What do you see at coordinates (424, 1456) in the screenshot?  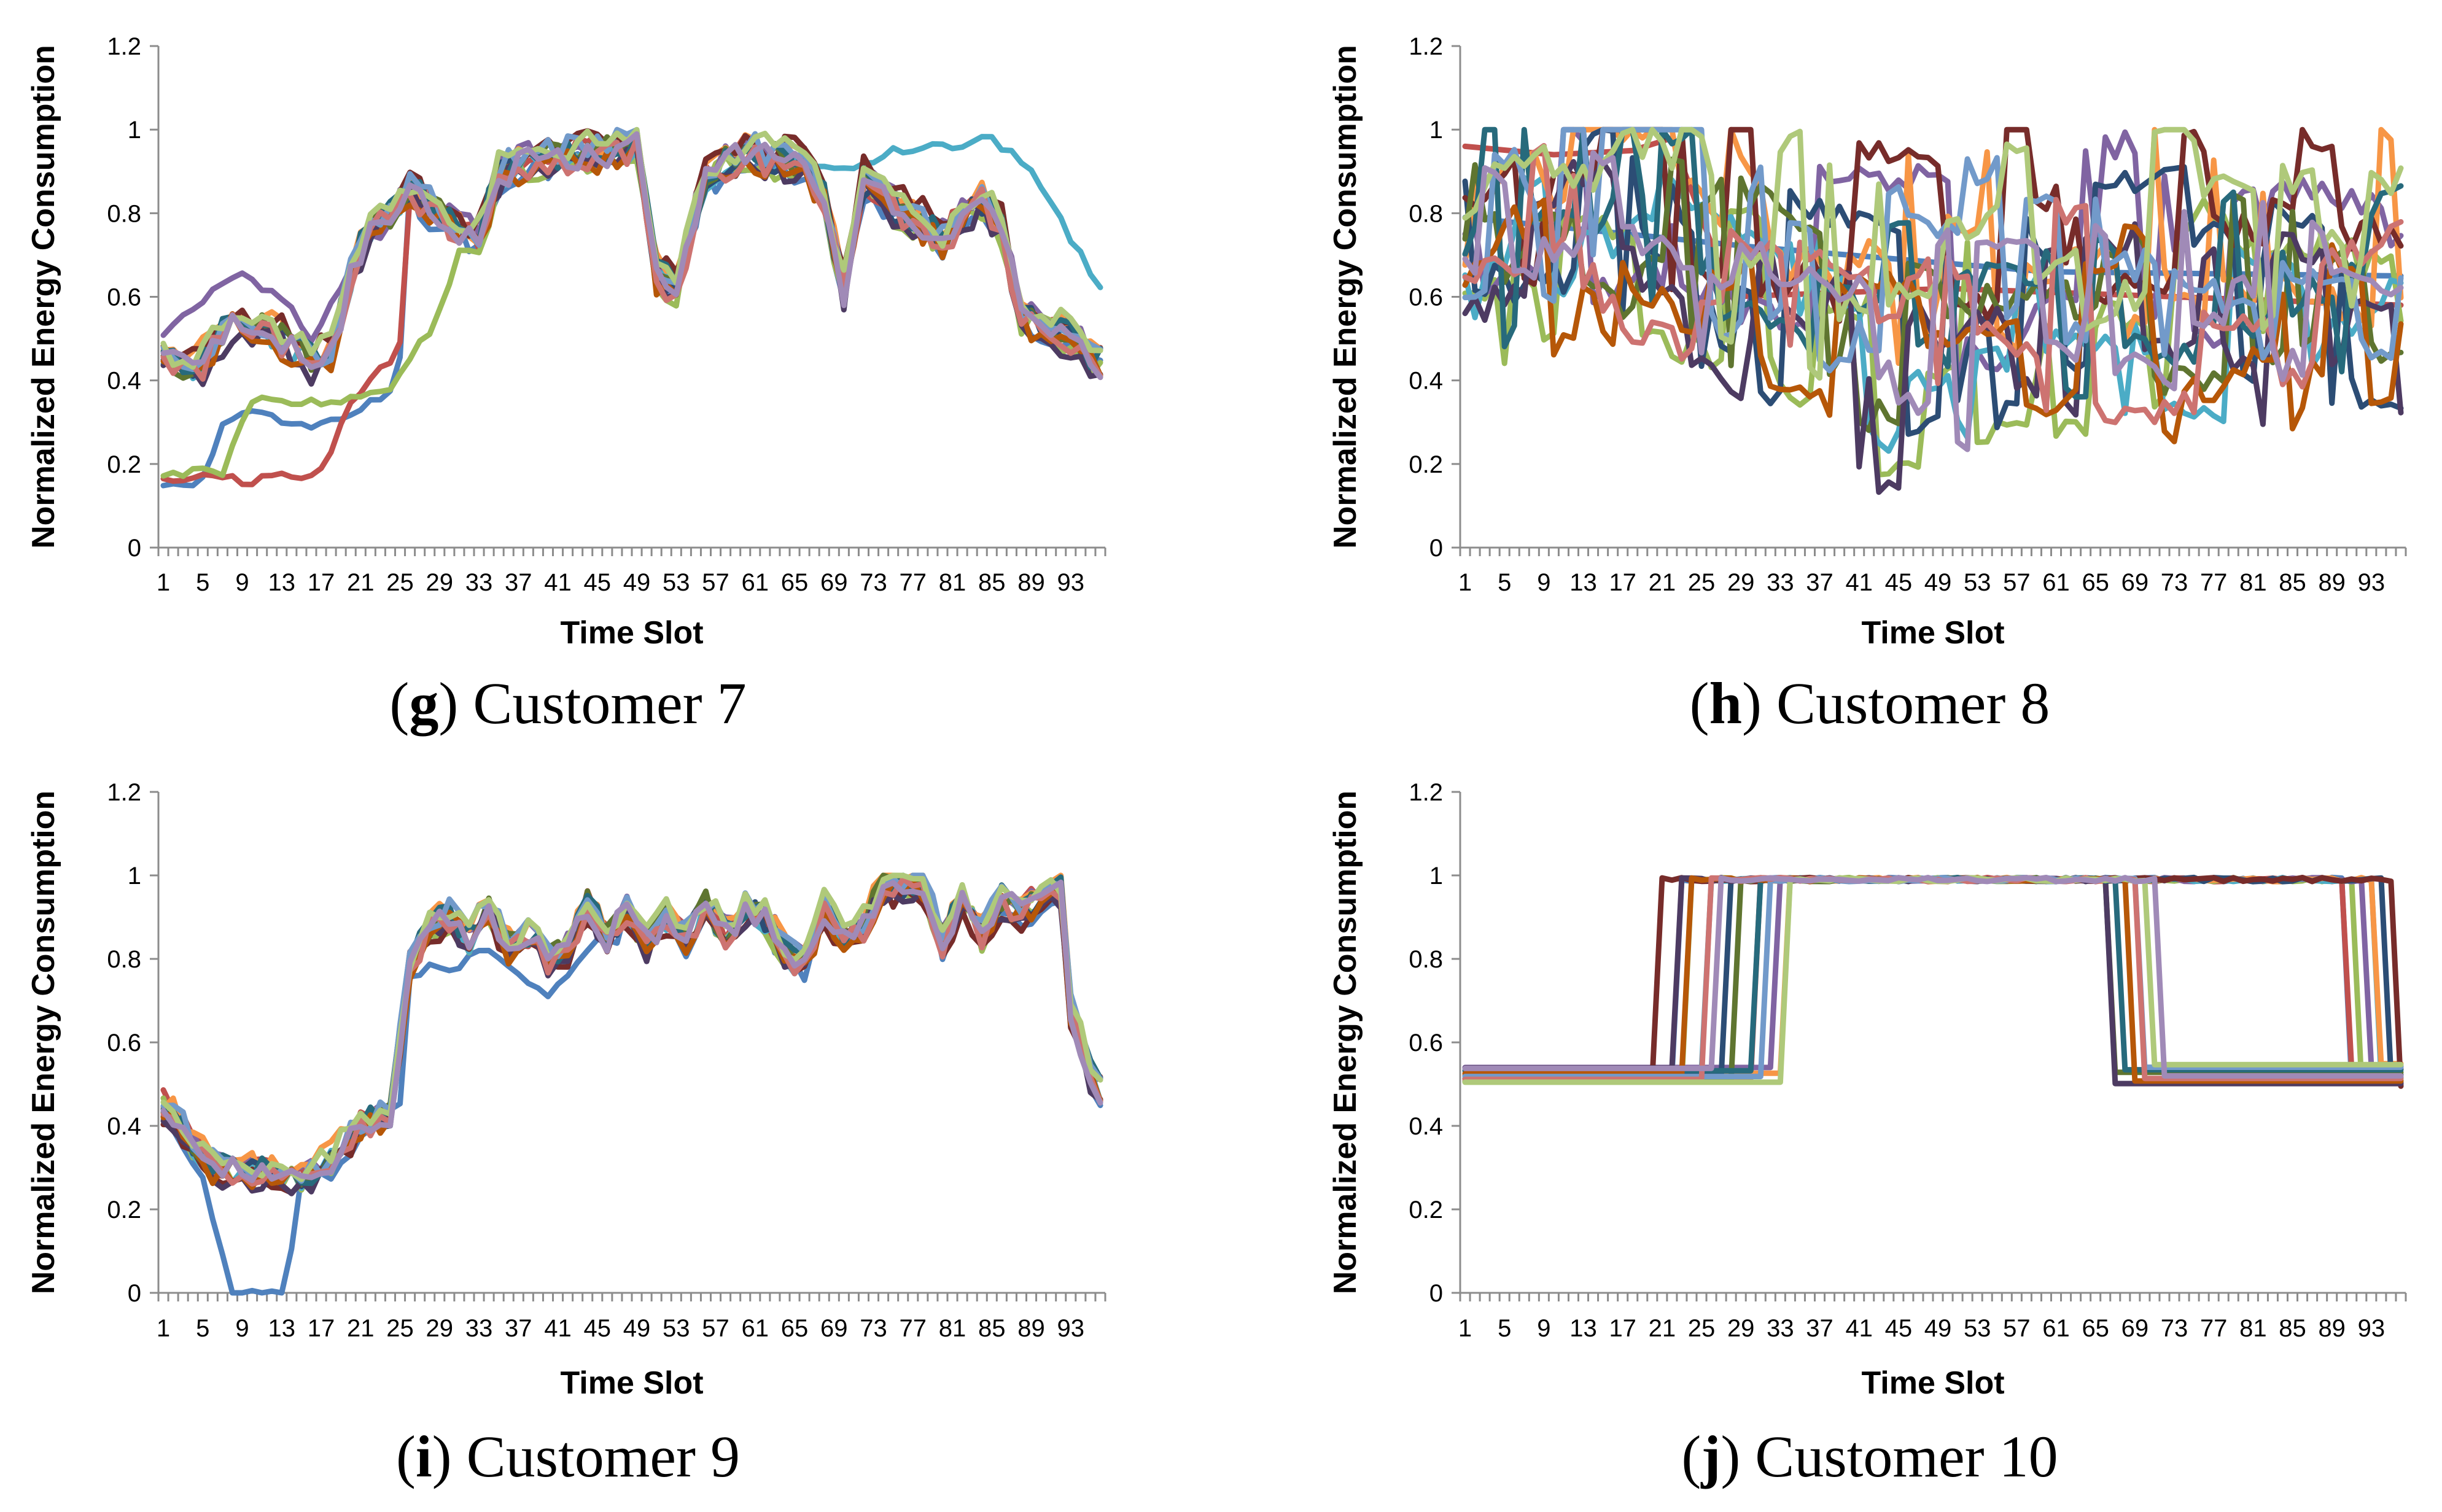 I see `caption-letter: i` at bounding box center [424, 1456].